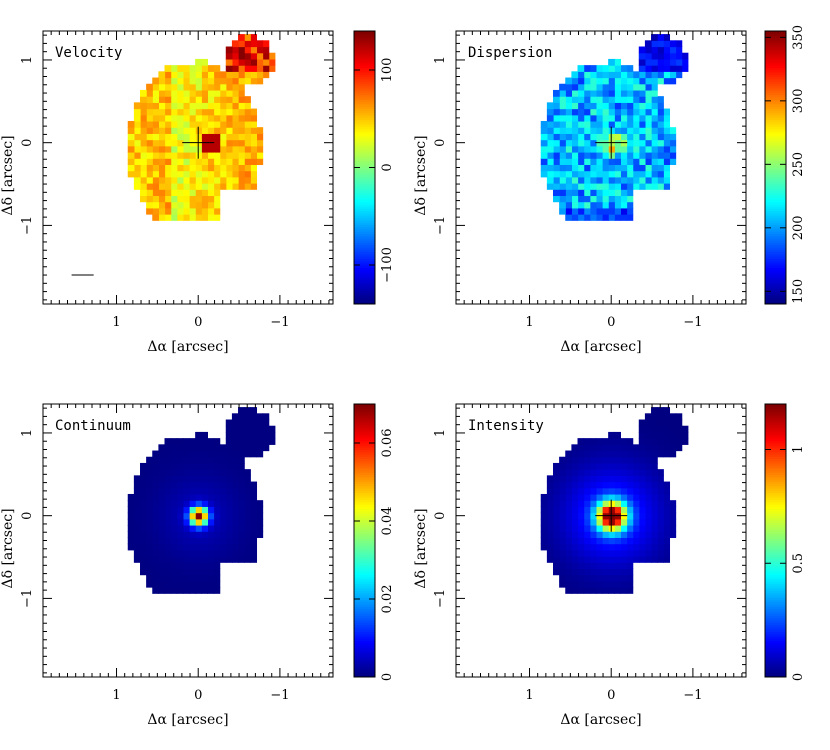 The width and height of the screenshot is (830, 750). Describe the element at coordinates (387, 599) in the screenshot. I see `colorbar-tick-label: 0.02` at that location.